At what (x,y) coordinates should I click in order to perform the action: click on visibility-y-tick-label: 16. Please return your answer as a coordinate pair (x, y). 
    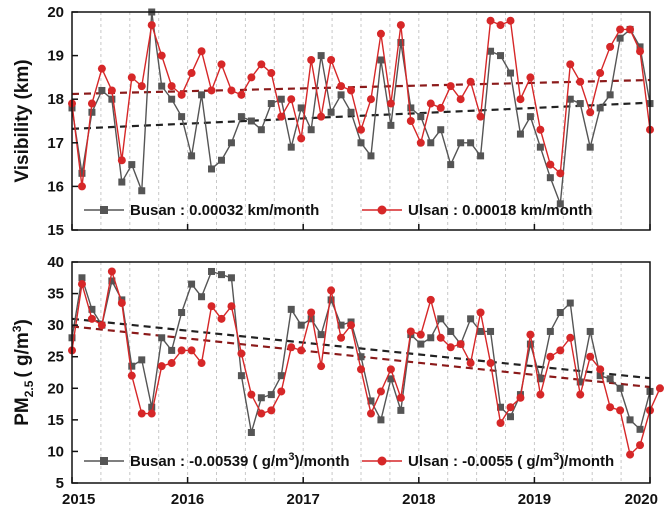
    Looking at the image, I should click on (55, 186).